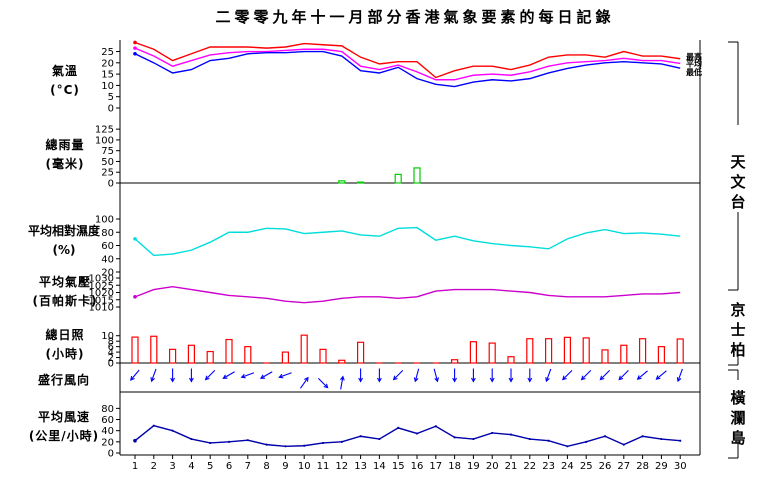 This screenshot has width=762, height=487. Describe the element at coordinates (65, 335) in the screenshot. I see `label-sunshine-name: 總日照` at that location.